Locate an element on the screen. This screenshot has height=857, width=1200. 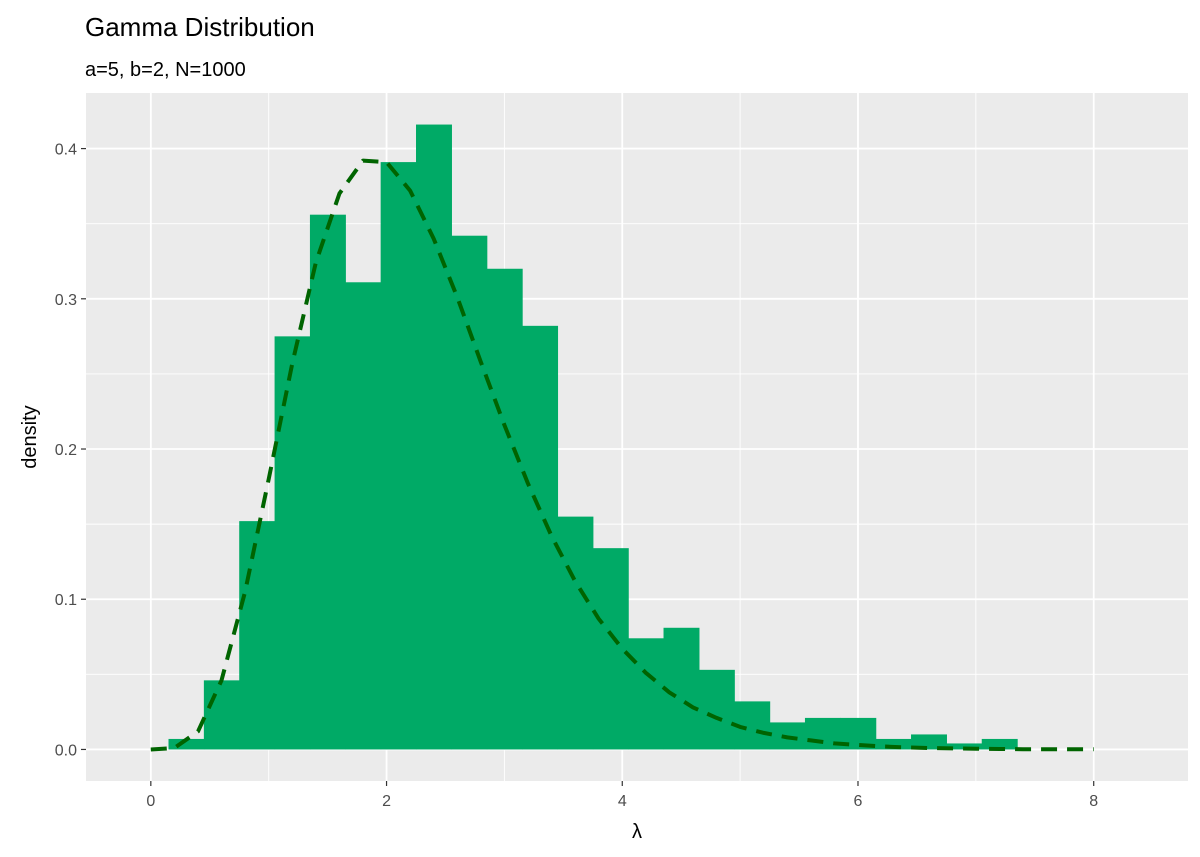
x-tick-label: 8 is located at coordinates (1093, 801).